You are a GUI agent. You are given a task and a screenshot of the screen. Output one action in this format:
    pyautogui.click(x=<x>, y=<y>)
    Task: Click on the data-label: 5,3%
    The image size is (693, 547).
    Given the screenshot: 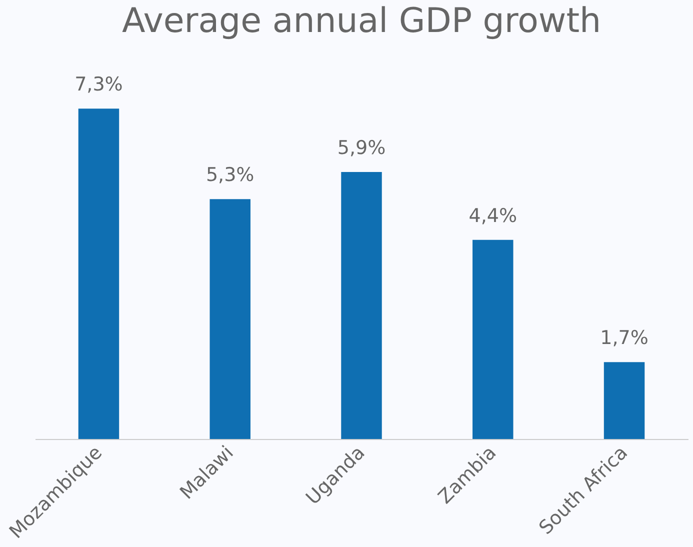 What is the action you would take?
    pyautogui.click(x=230, y=175)
    